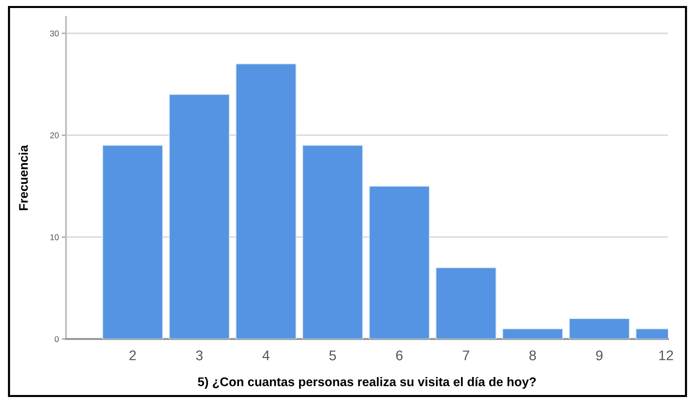 The height and width of the screenshot is (403, 692). Describe the element at coordinates (367, 382) in the screenshot. I see `x-axis-title: 5) ¿Con cuantas personas realiza su visita el día de hoy?` at that location.